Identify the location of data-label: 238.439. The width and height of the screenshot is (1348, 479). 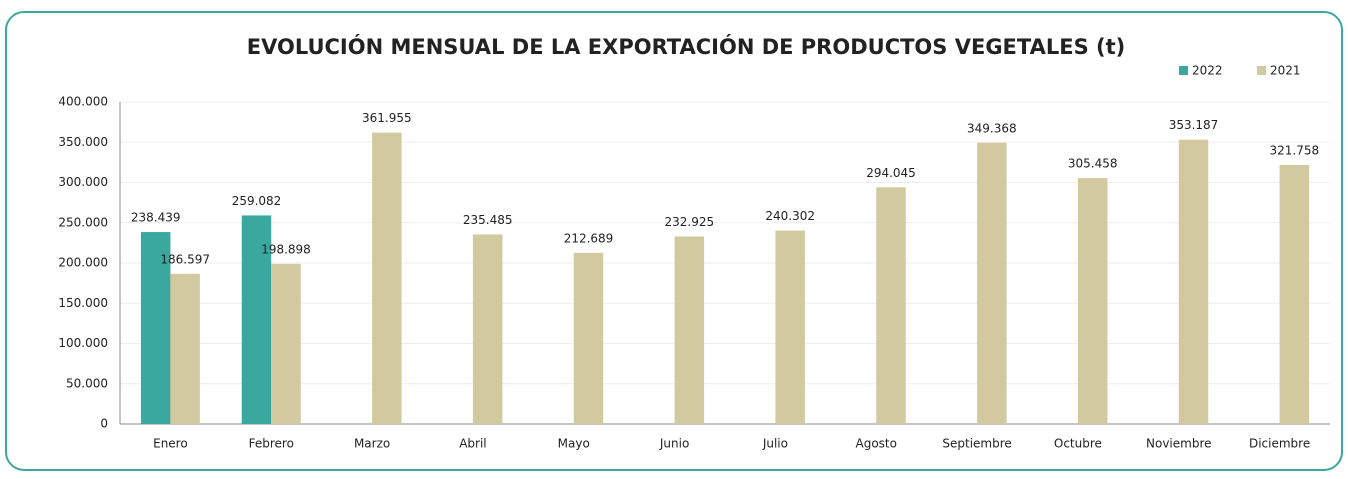
(156, 218).